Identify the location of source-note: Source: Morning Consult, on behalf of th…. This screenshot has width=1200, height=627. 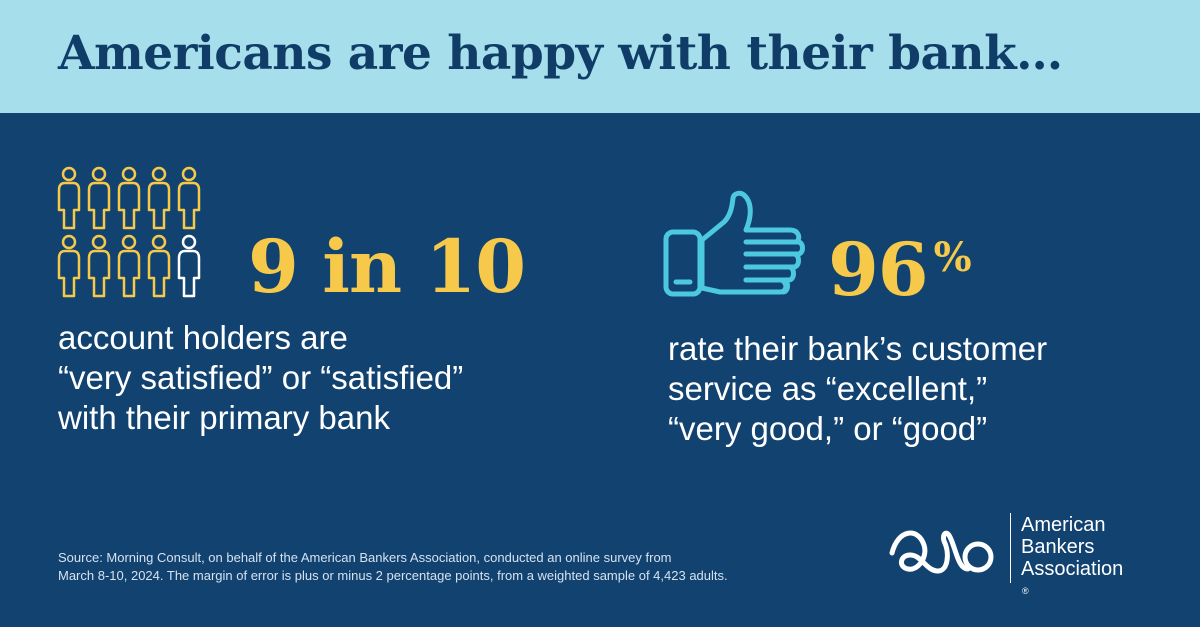
(448, 567).